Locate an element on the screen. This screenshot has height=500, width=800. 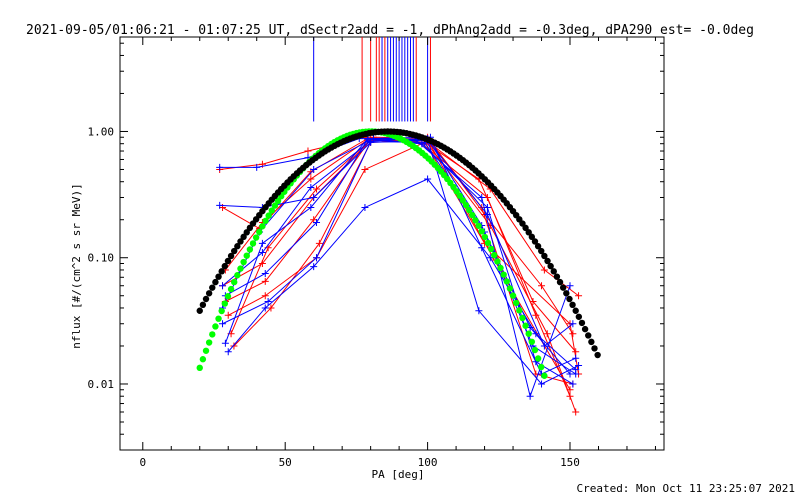
y-tick-label: 1.00 is located at coordinates (101, 131).